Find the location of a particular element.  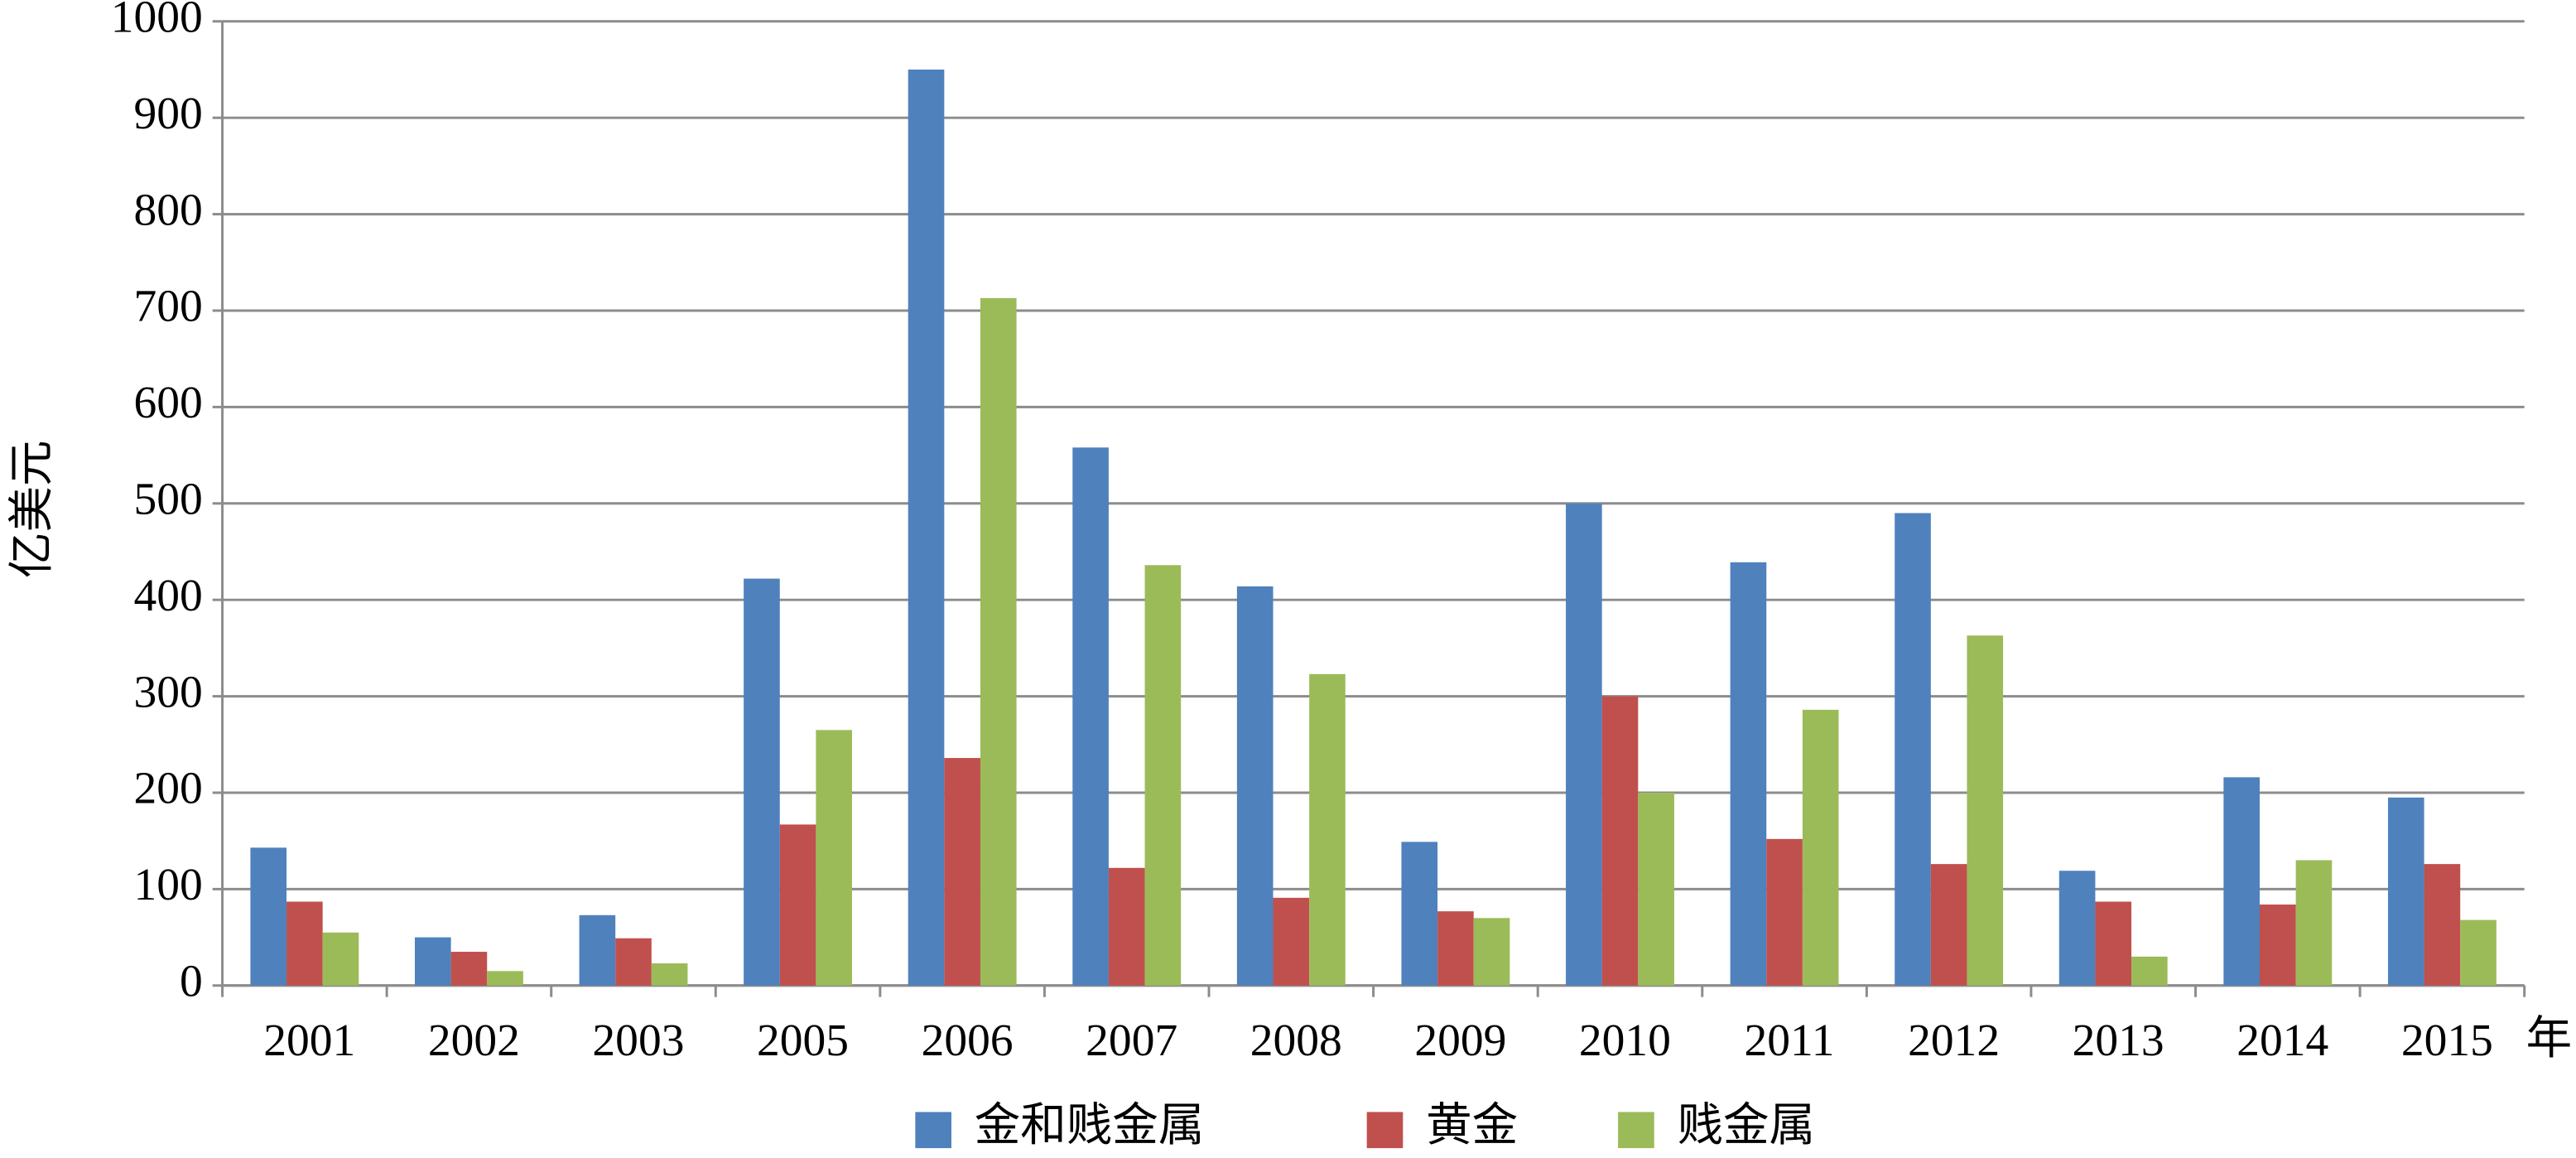

x-tick-label: 2015 is located at coordinates (2447, 1041).